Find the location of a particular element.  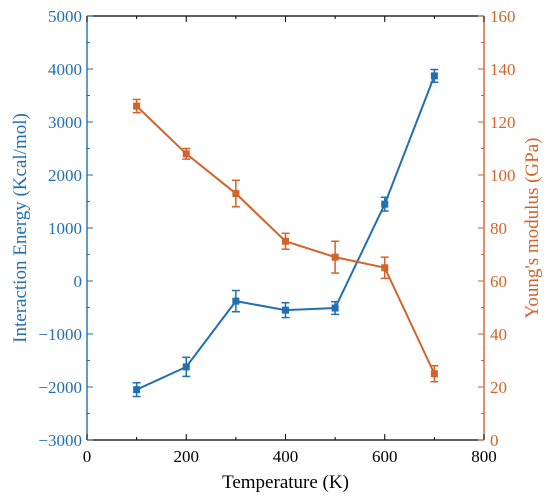

y-left-tick-label: 0 is located at coordinates (78, 281).